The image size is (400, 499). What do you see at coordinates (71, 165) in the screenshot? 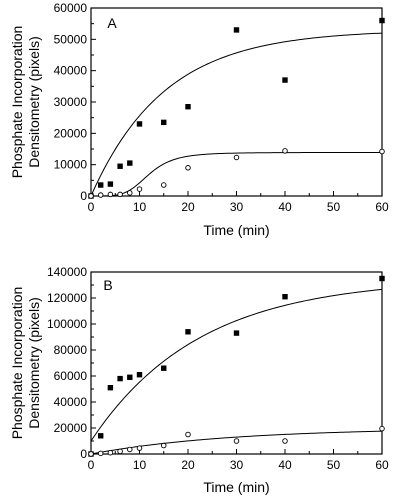
I see `y-tick-label: 10000` at bounding box center [71, 165].